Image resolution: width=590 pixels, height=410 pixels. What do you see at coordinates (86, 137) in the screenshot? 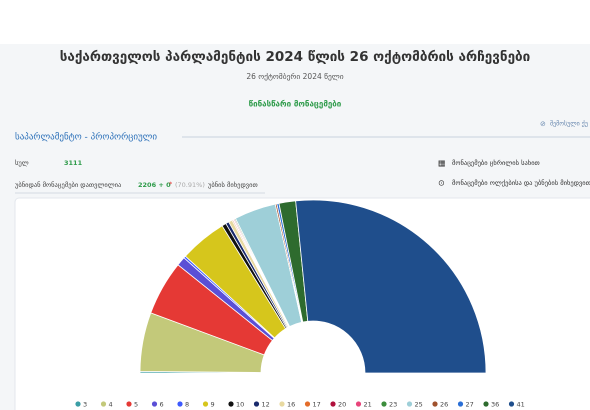
I see `section-title: საპარლამენტო - პროპორციული` at bounding box center [86, 137].